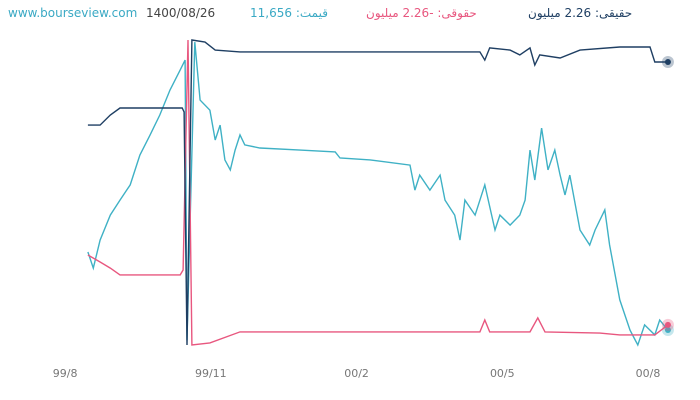 The image size is (700, 400). What do you see at coordinates (648, 373) in the screenshot?
I see `x-tick-label: 00/8` at bounding box center [648, 373].